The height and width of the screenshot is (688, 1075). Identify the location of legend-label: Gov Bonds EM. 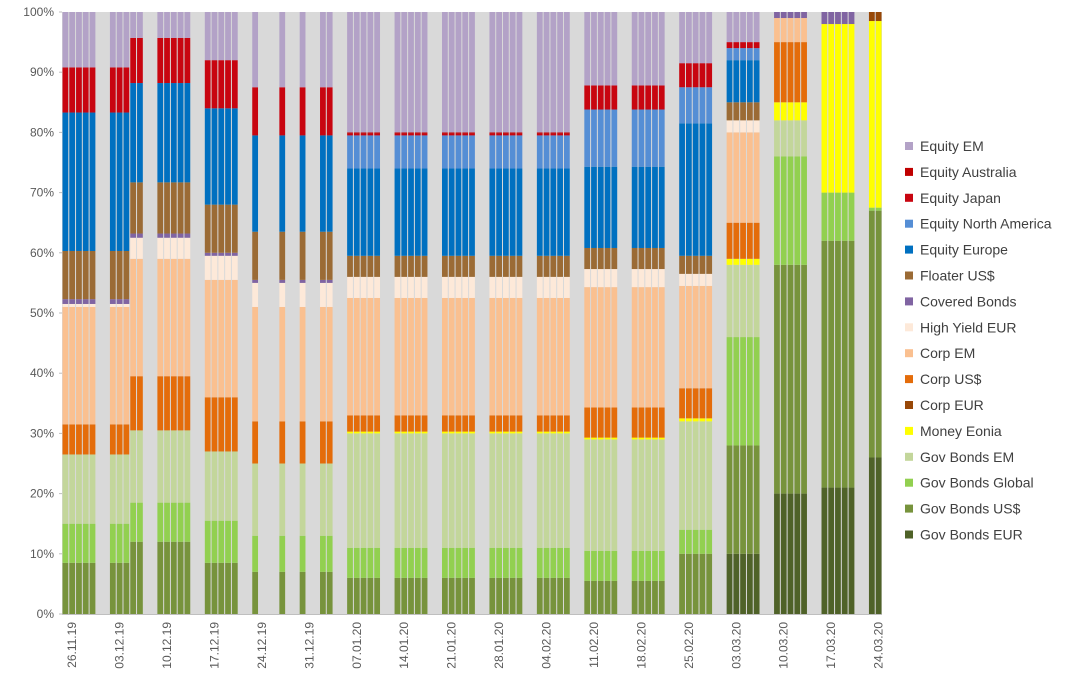
(967, 457).